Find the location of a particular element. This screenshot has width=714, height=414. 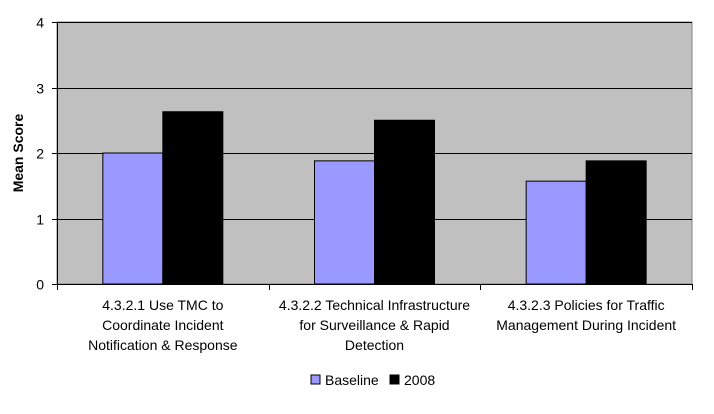

x-tick-label: 4.3.2.3 Policies for Traffic is located at coordinates (586, 305).